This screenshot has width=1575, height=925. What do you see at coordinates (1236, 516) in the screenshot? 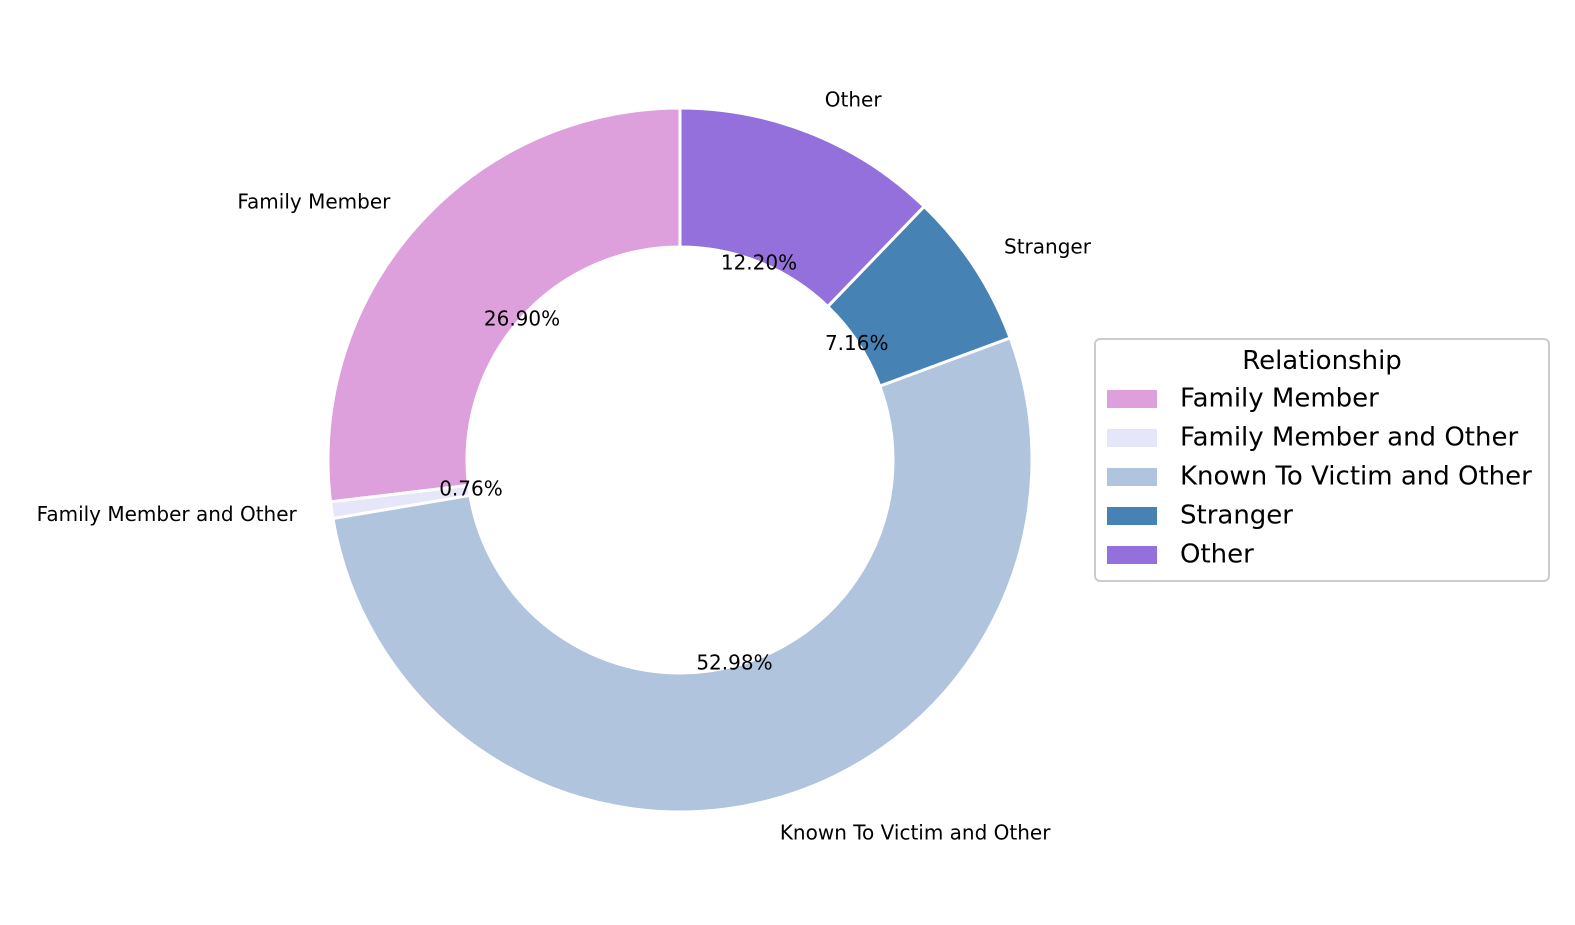
I see `legend-label-stranger: Stranger` at bounding box center [1236, 516].